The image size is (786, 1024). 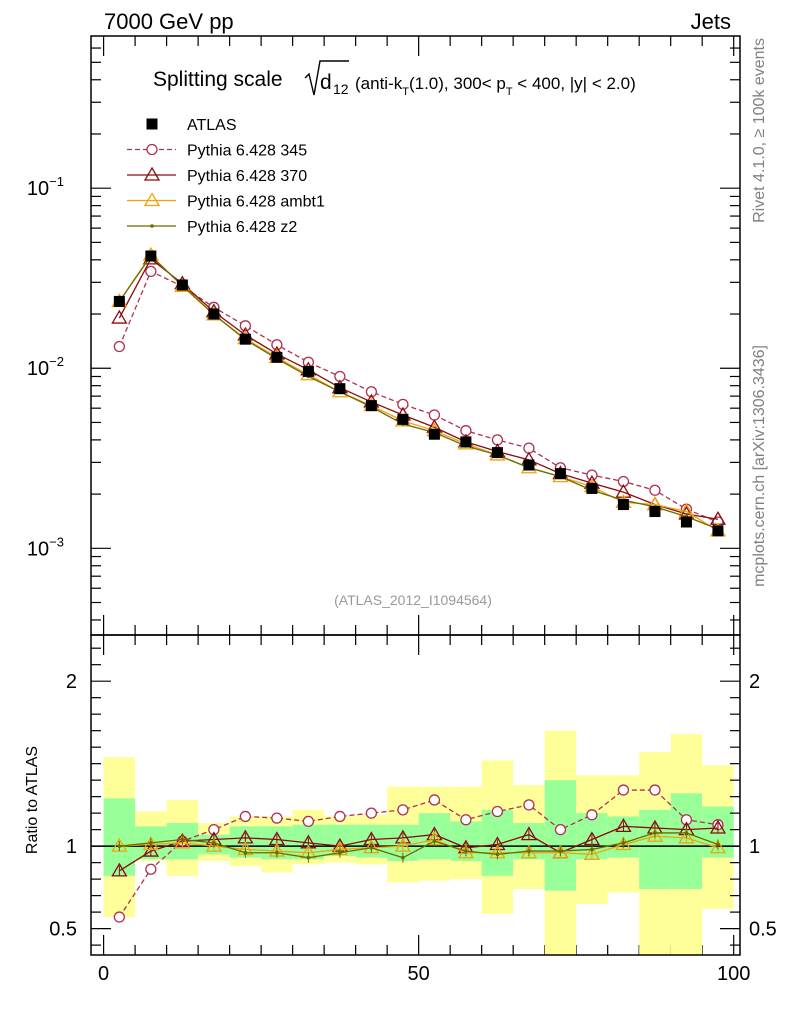 What do you see at coordinates (419, 974) in the screenshot?
I see `xtick-label: 50` at bounding box center [419, 974].